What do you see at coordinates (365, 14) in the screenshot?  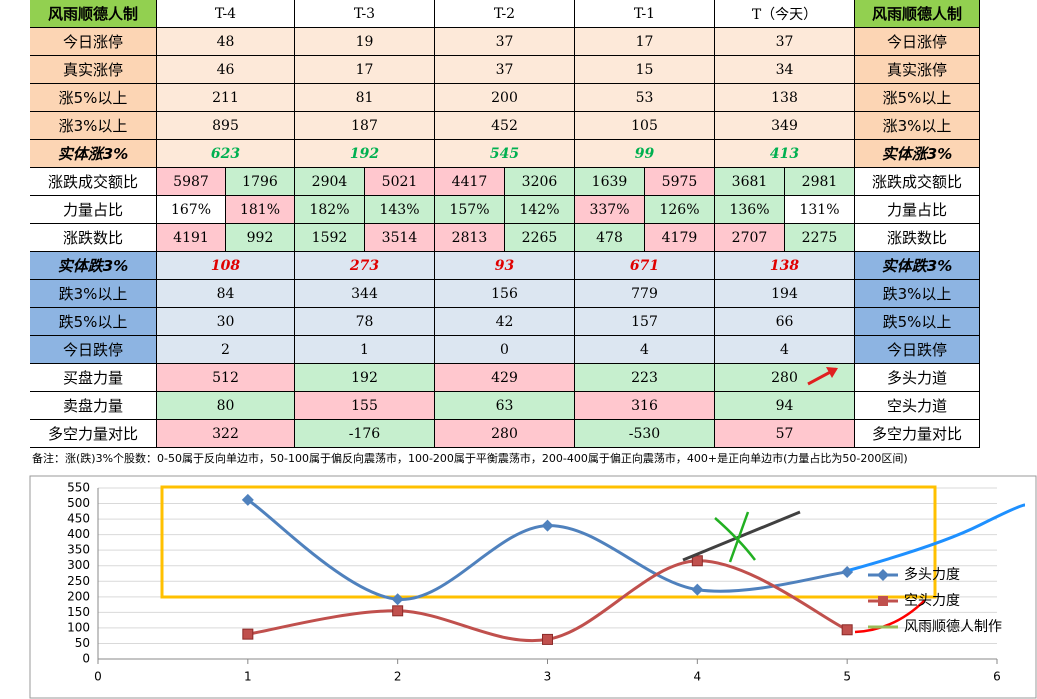 I see `header-cell: T-3` at bounding box center [365, 14].